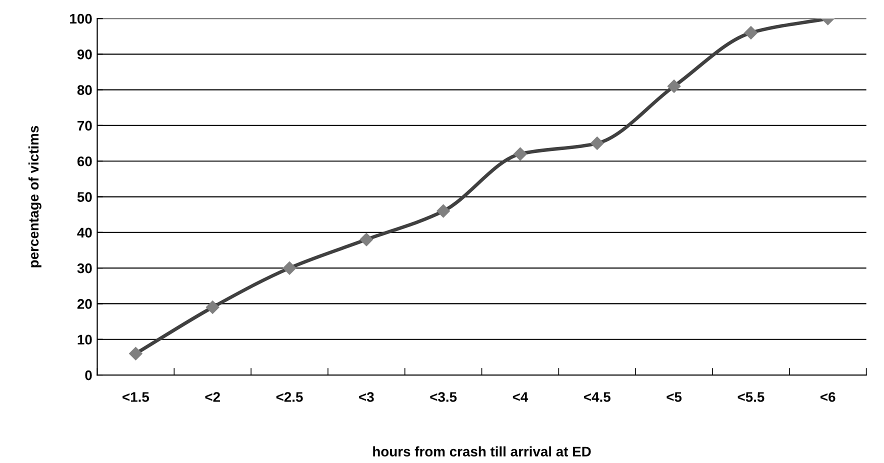 Image resolution: width=884 pixels, height=463 pixels. Describe the element at coordinates (88, 375) in the screenshot. I see `y-tick-label: 0` at that location.